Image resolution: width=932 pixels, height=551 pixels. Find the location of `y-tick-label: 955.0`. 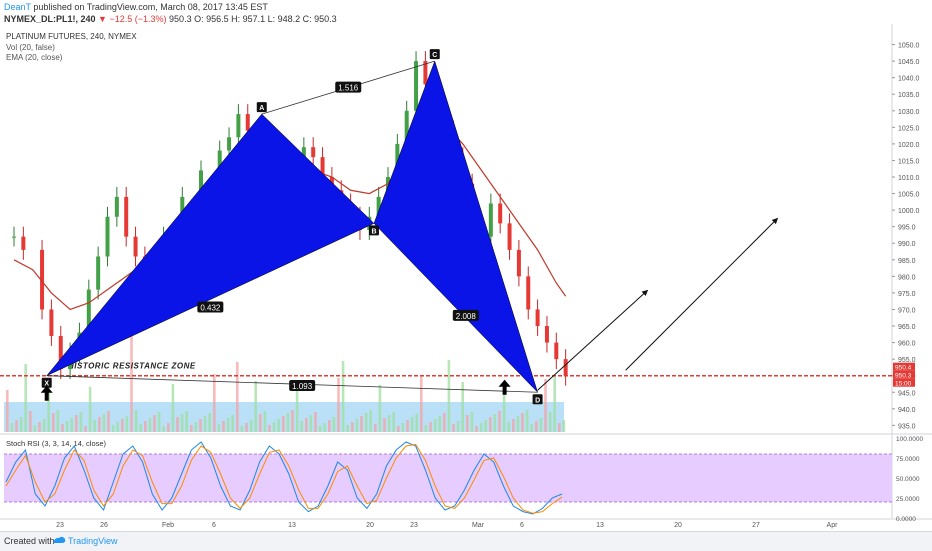

y-tick-label: 955.0 is located at coordinates (907, 360).